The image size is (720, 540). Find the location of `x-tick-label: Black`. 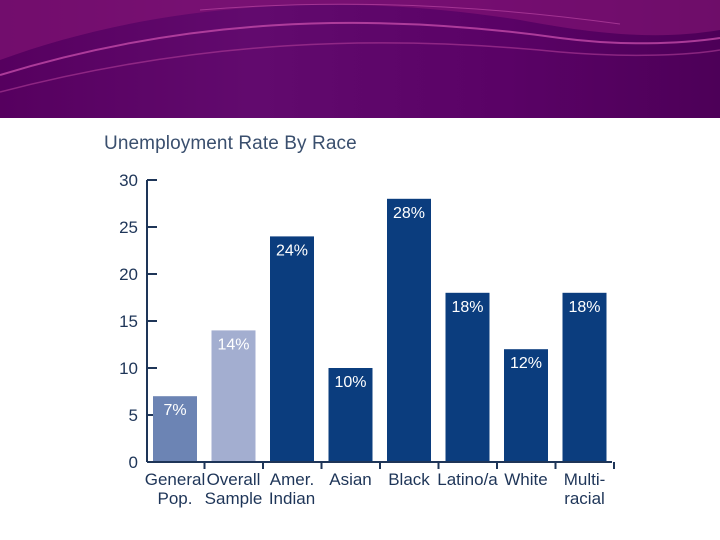

x-tick-label: Black is located at coordinates (409, 479).